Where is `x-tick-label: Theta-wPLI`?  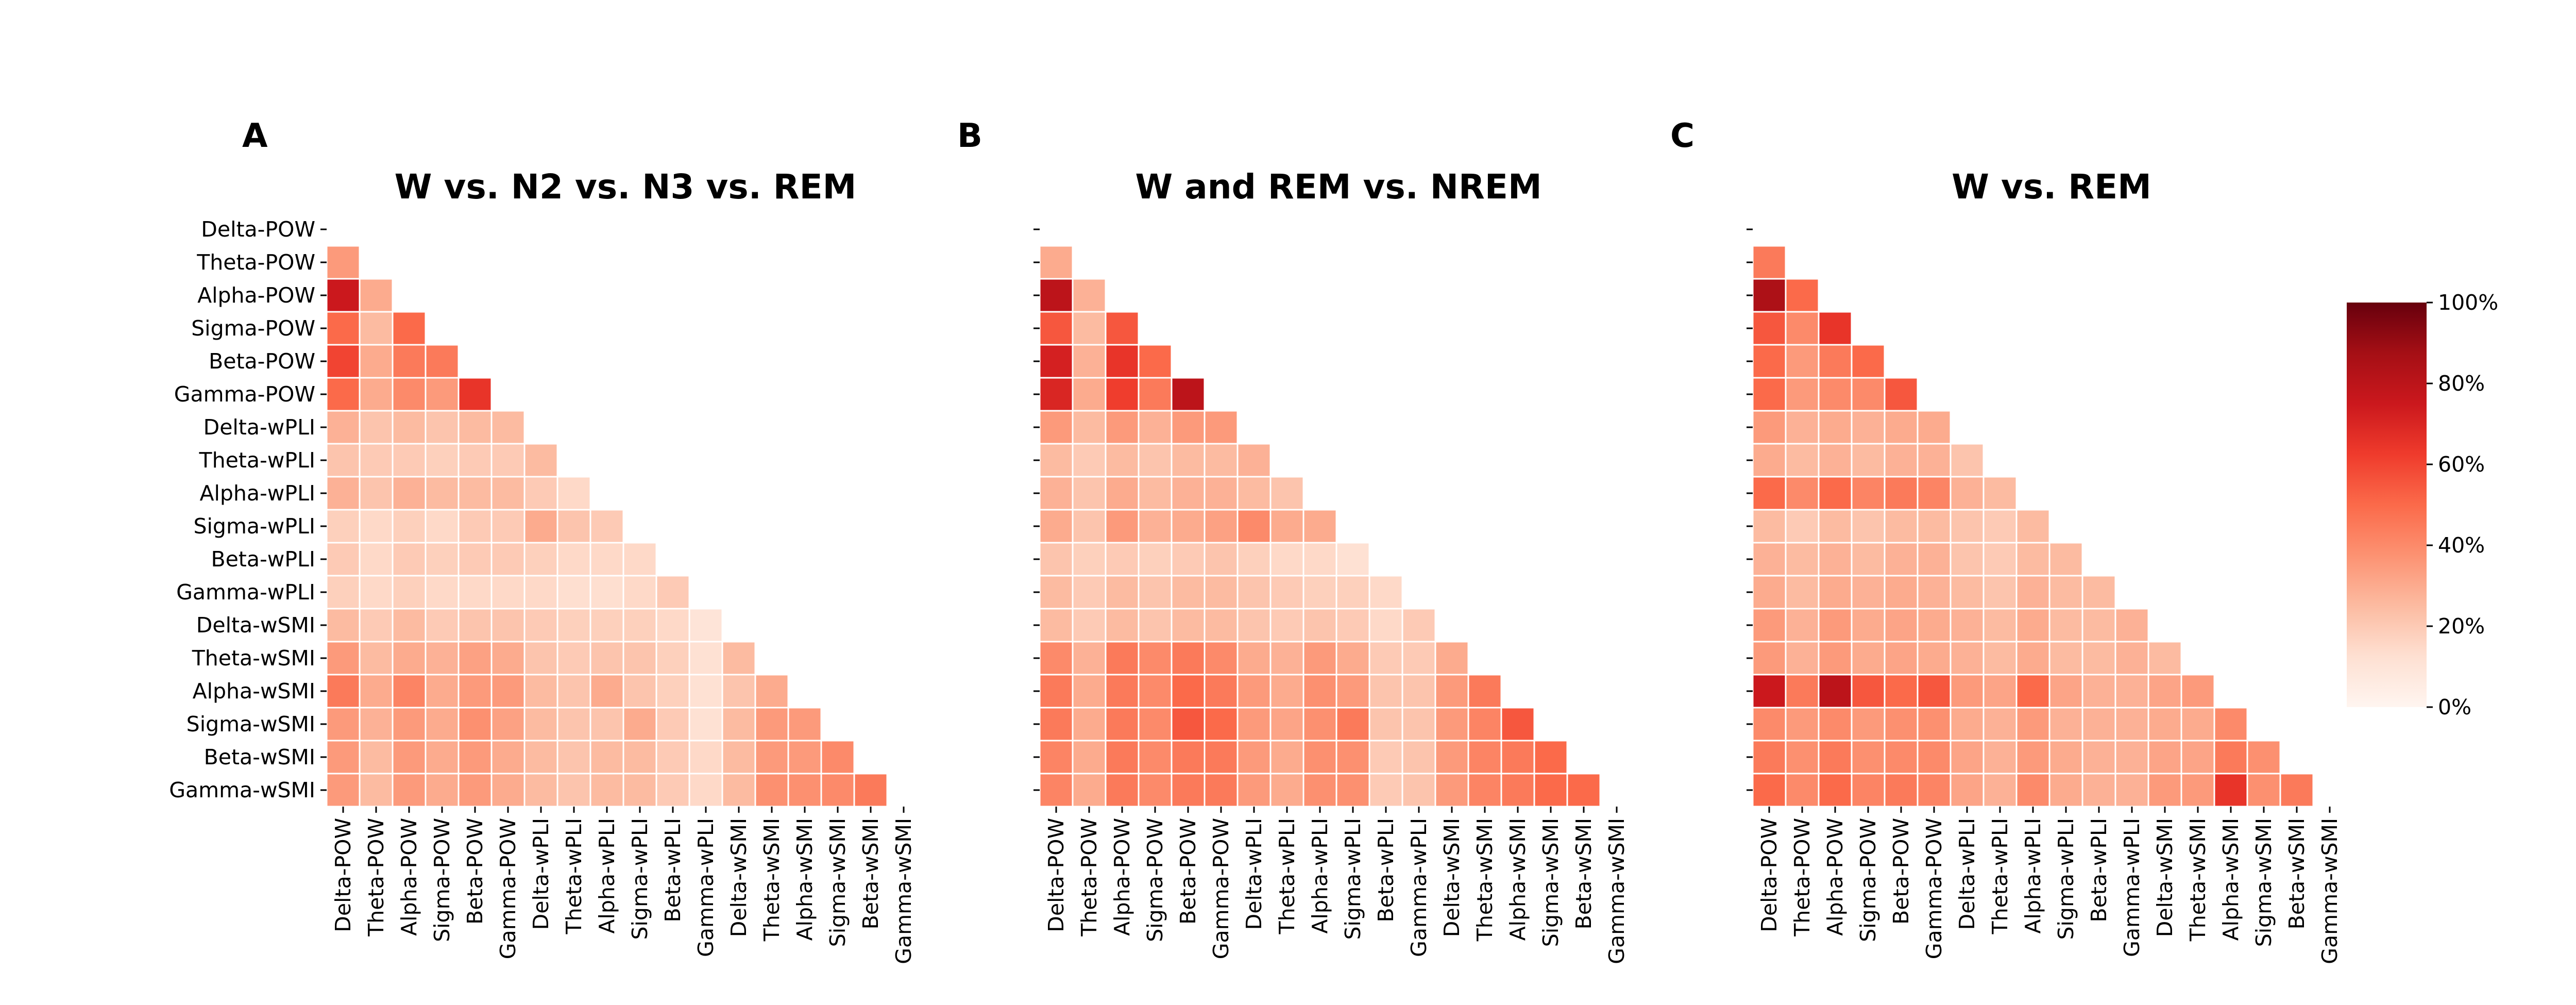
x-tick-label: Theta-wPLI is located at coordinates (1287, 876).